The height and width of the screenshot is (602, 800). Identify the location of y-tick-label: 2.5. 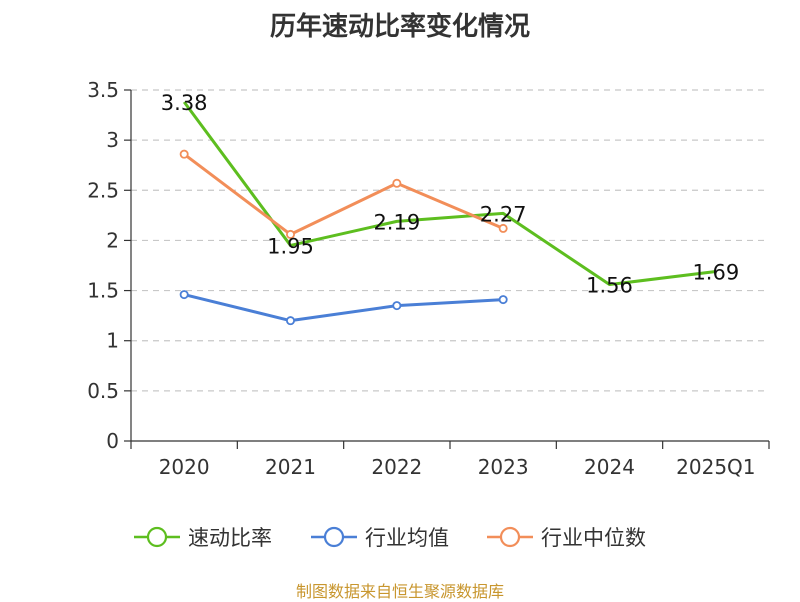
(103, 190).